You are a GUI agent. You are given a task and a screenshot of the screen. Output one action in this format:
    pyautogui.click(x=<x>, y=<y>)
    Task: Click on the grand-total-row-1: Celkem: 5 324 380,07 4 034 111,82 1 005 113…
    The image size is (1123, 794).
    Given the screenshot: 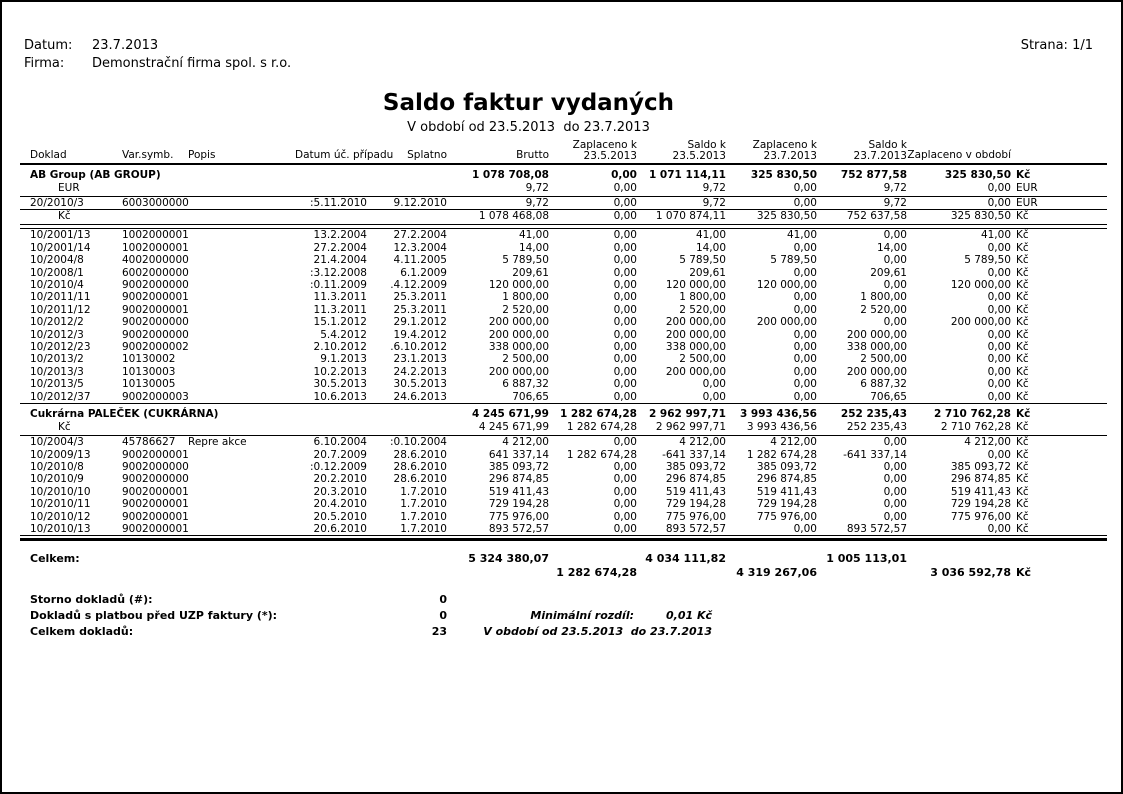 What is the action you would take?
    pyautogui.click(x=563, y=555)
    